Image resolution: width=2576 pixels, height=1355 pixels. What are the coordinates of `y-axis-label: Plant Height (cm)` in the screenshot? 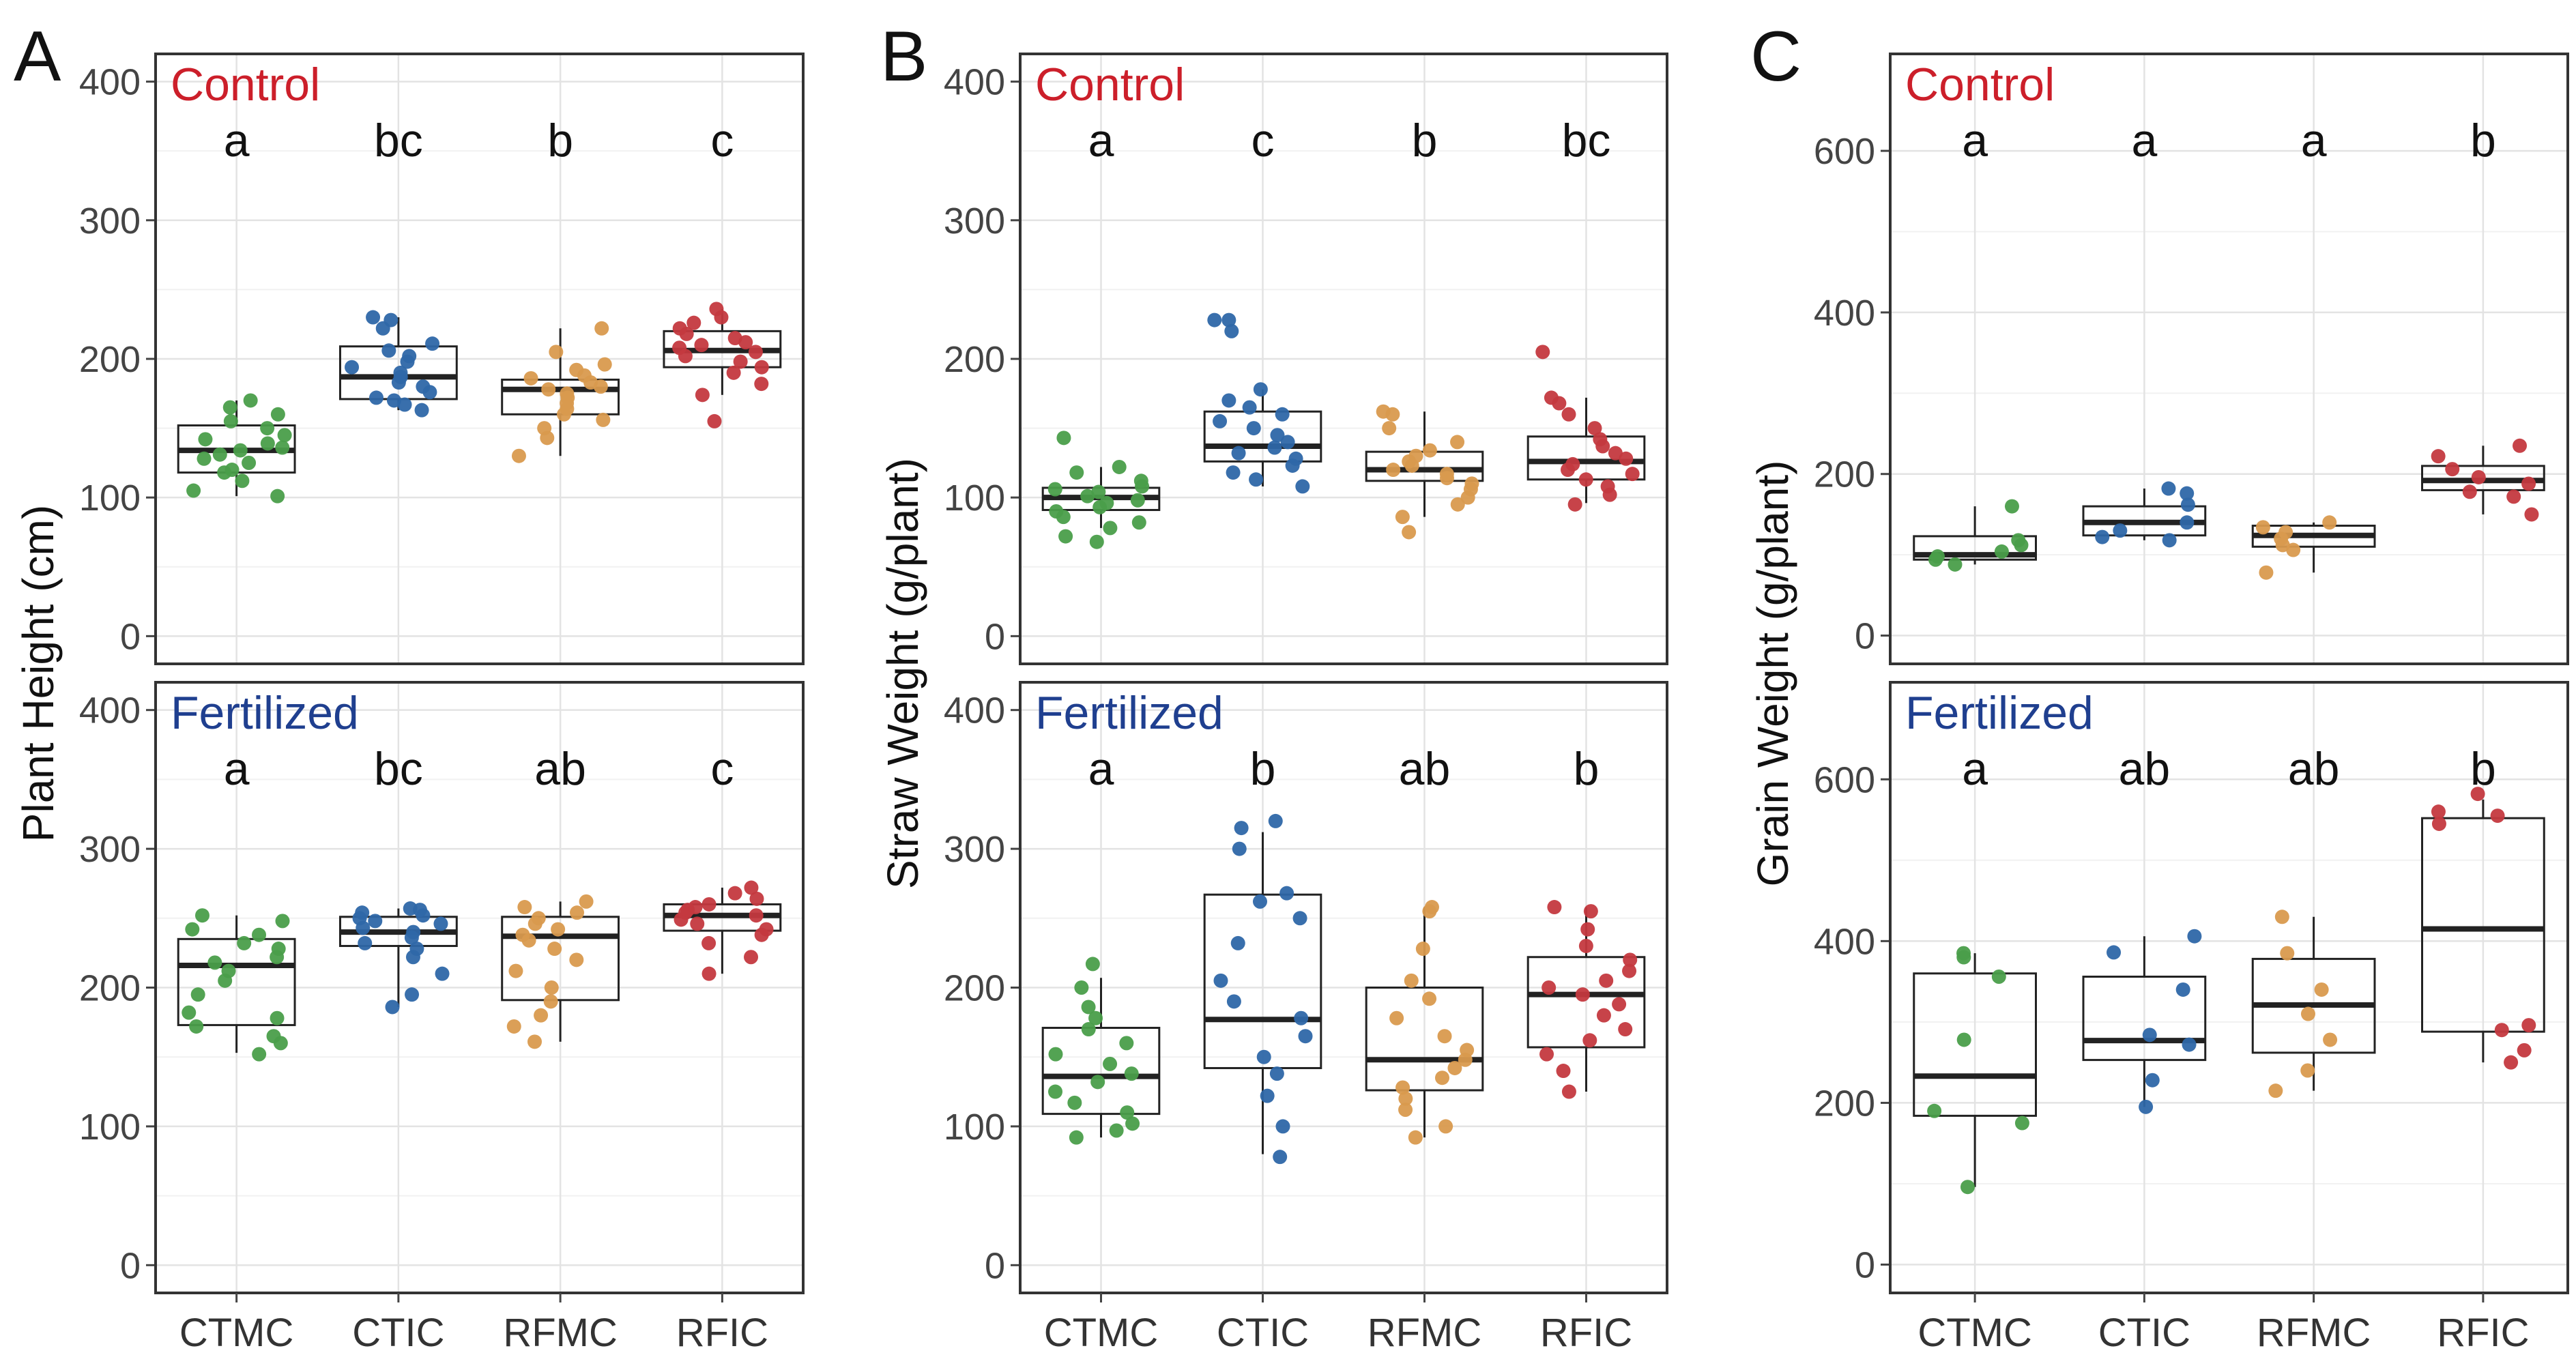 It's located at (38, 673).